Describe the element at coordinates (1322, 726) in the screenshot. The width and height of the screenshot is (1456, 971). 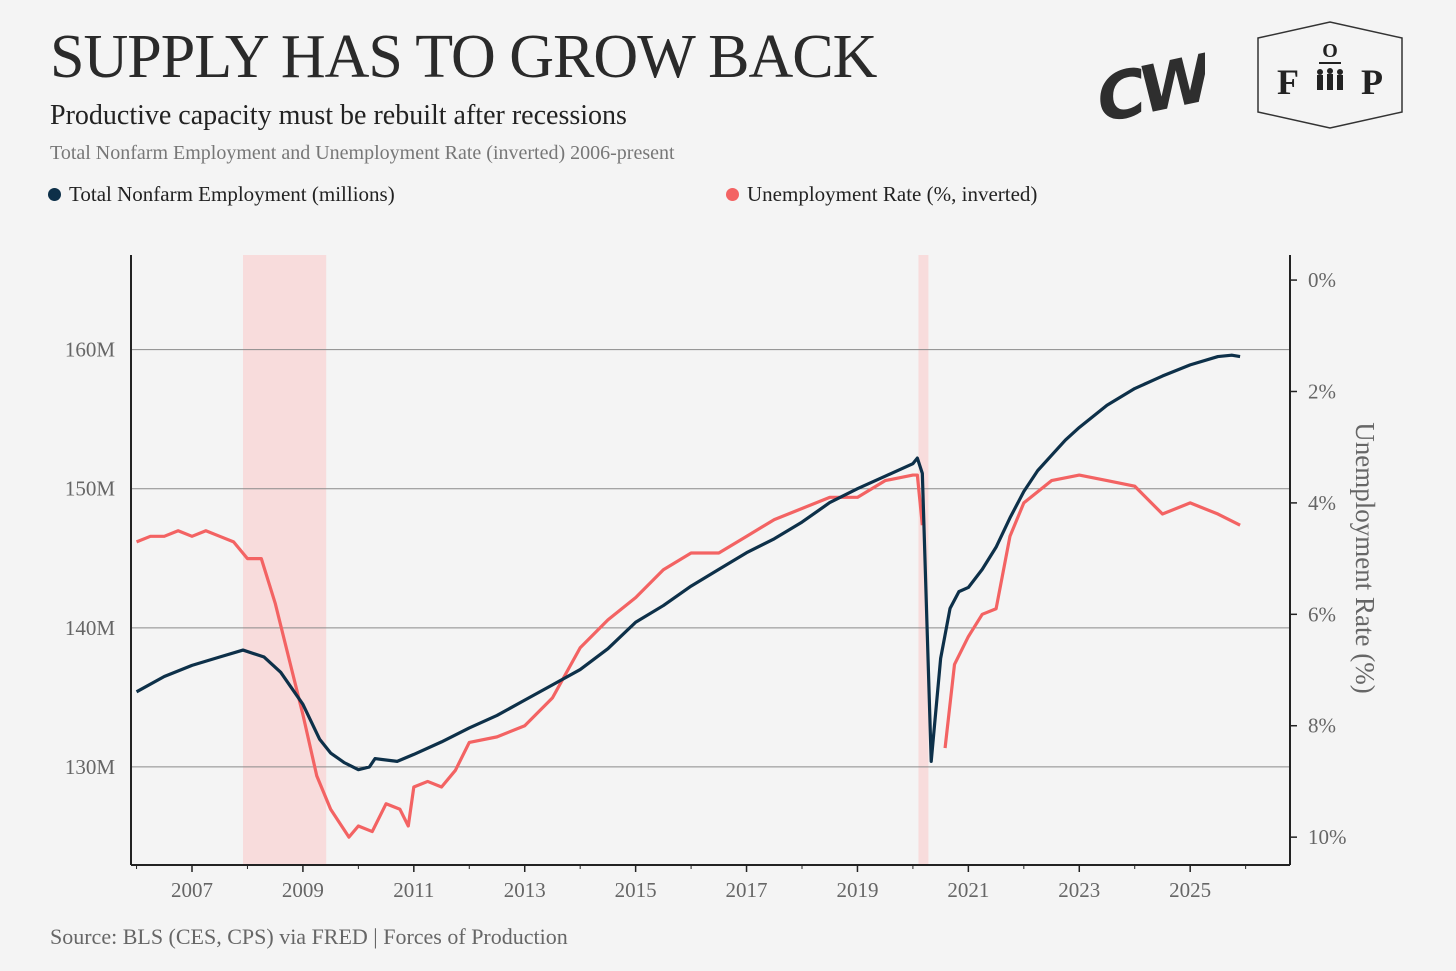
I see `right-tick-label: 8%` at that location.